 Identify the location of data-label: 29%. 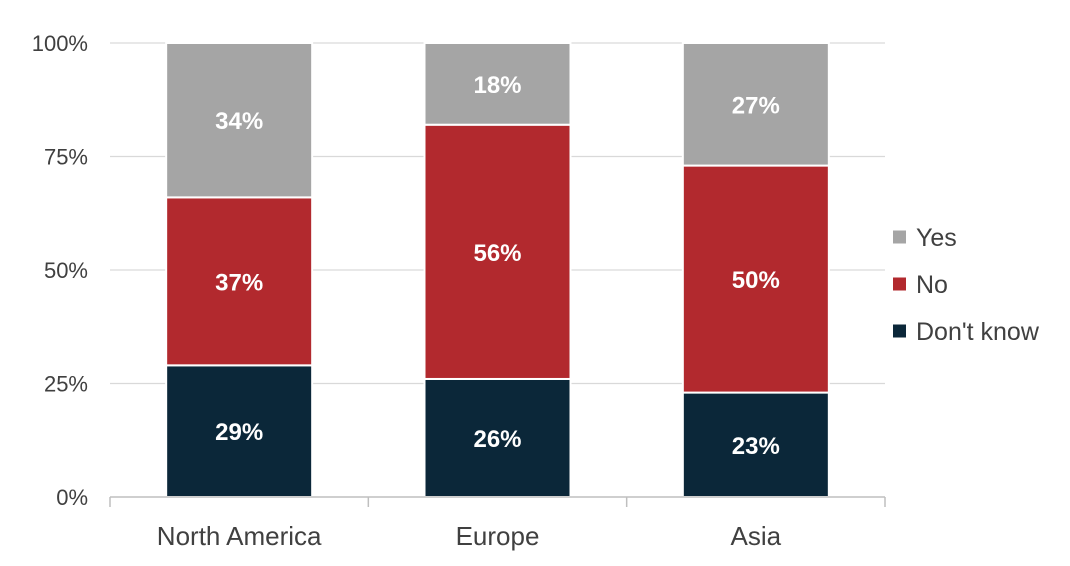
(239, 432).